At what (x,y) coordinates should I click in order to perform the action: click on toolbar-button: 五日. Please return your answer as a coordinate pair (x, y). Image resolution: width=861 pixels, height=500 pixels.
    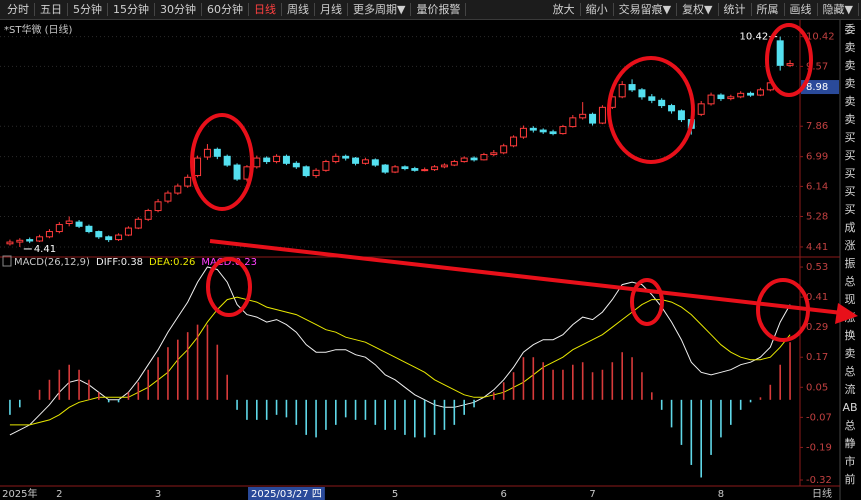
    Looking at the image, I should click on (51, 9).